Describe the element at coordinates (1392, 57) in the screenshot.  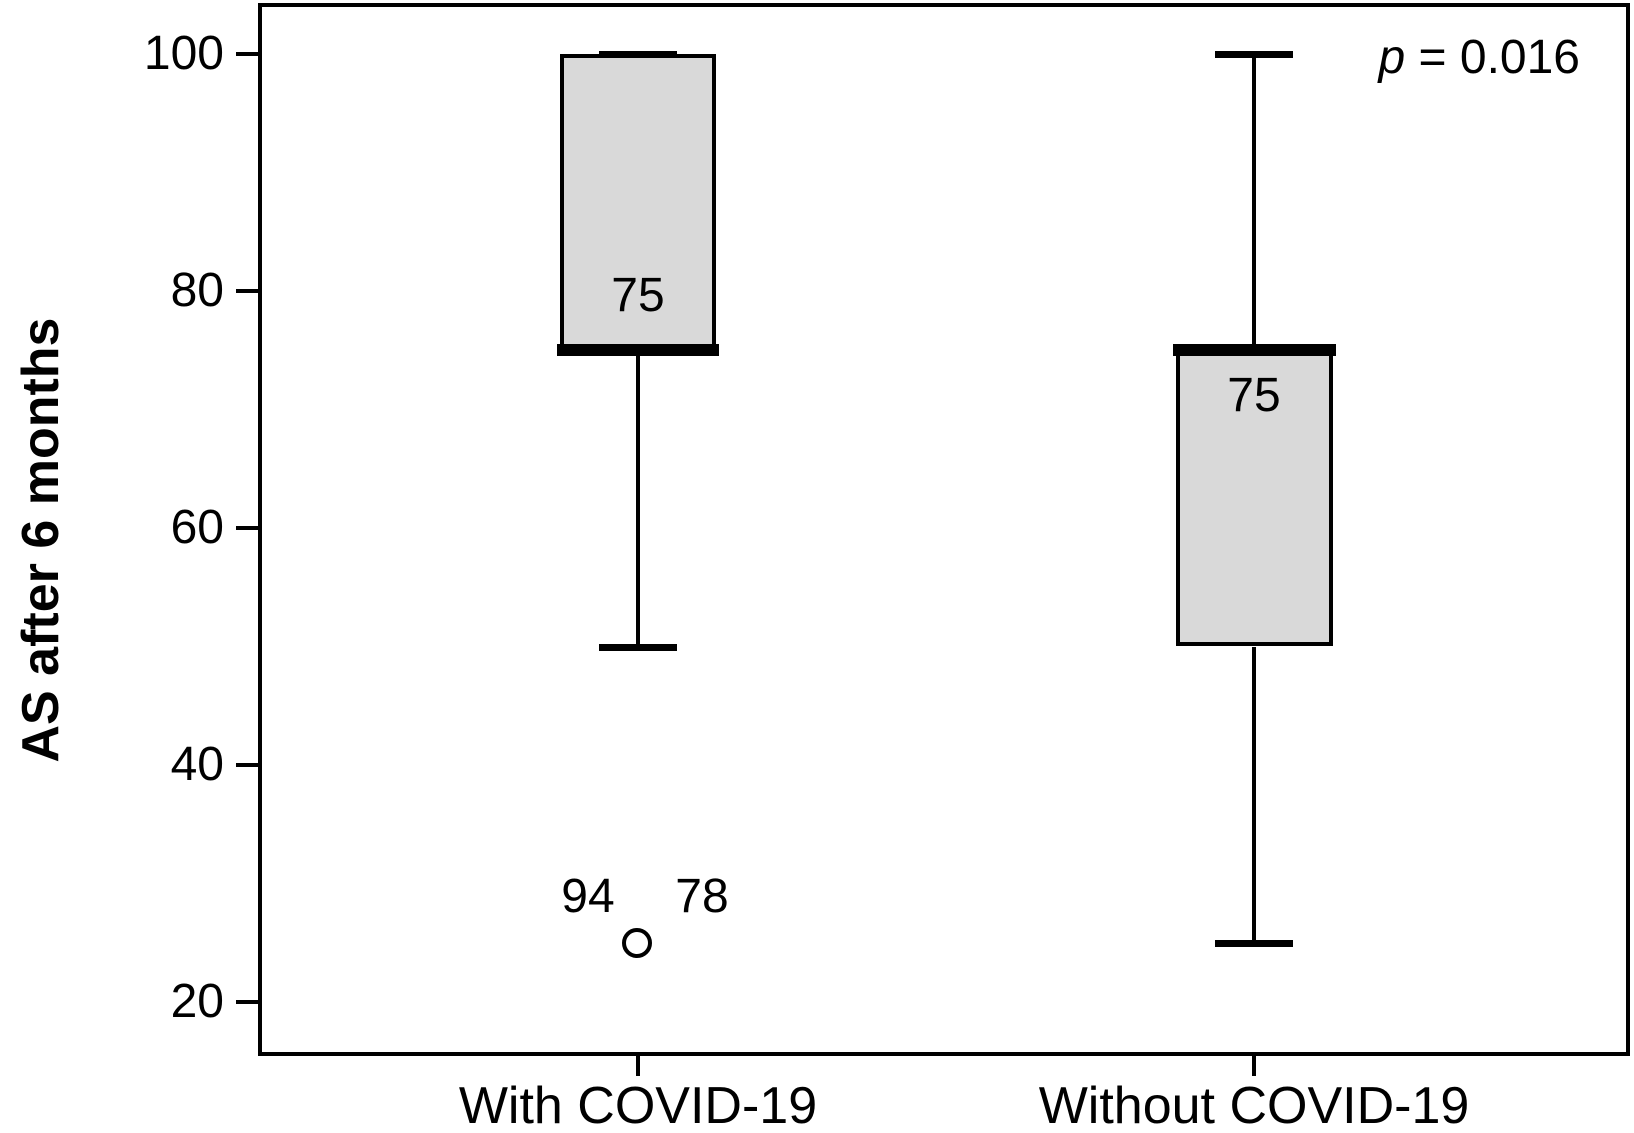
I see `p-symbol: p` at that location.